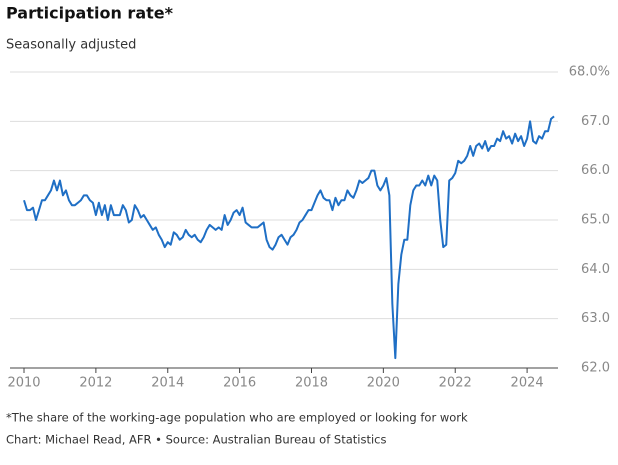  I want to click on x-tick-label: 2020, so click(383, 383).